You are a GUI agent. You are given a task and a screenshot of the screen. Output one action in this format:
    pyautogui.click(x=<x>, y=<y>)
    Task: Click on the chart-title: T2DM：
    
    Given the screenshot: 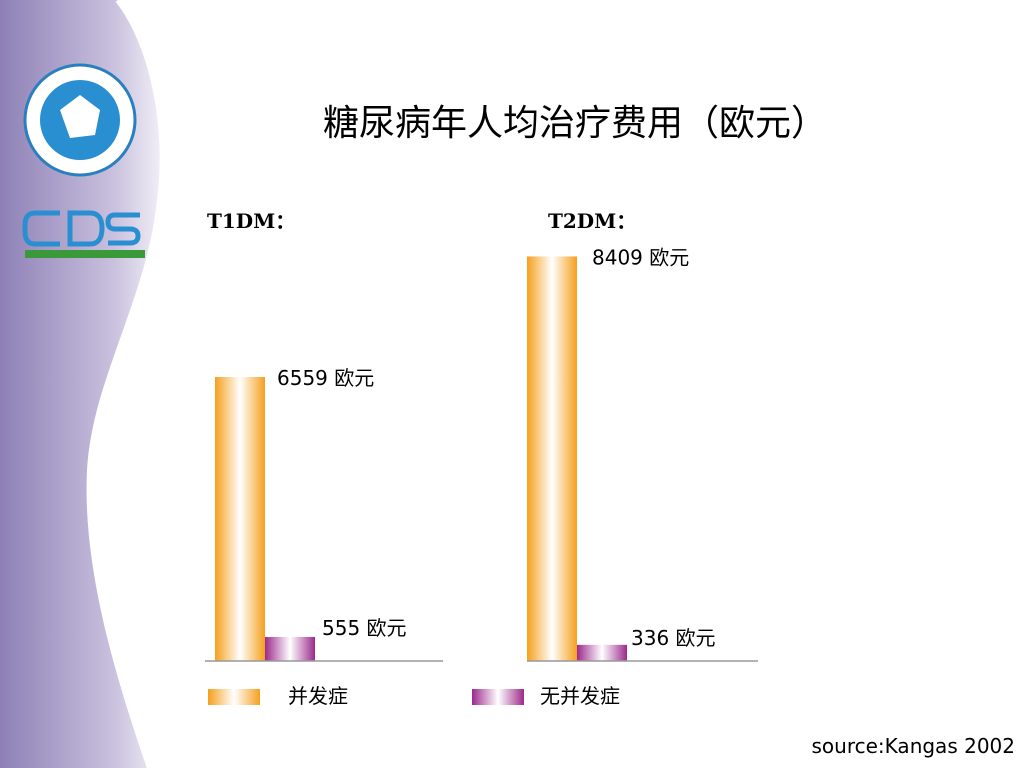 What is the action you would take?
    pyautogui.click(x=592, y=221)
    